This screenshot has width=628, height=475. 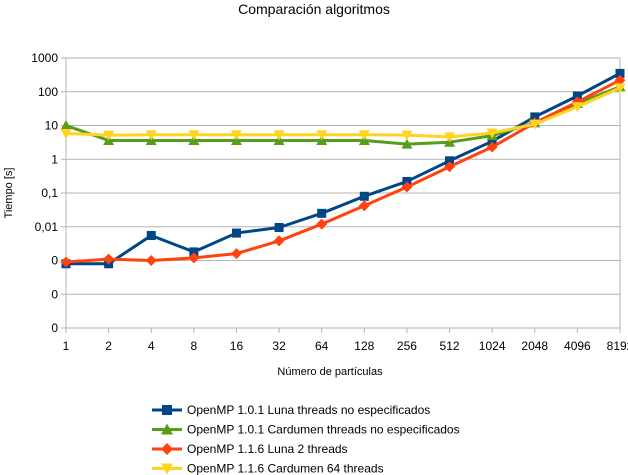 What do you see at coordinates (407, 346) in the screenshot?
I see `x-tick-label: 256` at bounding box center [407, 346].